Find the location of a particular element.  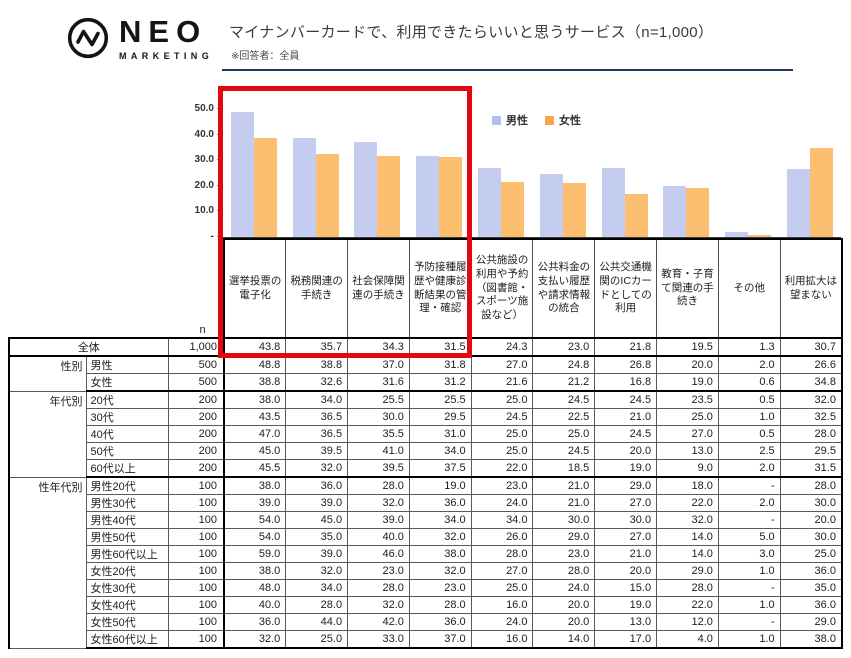

data-cell: 38.8 is located at coordinates (255, 382).